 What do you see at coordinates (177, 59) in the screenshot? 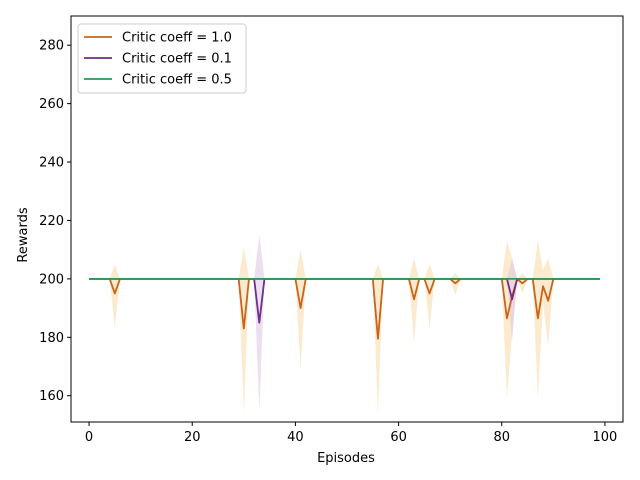
I see `legend-label: Critic coeff = 0.1` at bounding box center [177, 59].